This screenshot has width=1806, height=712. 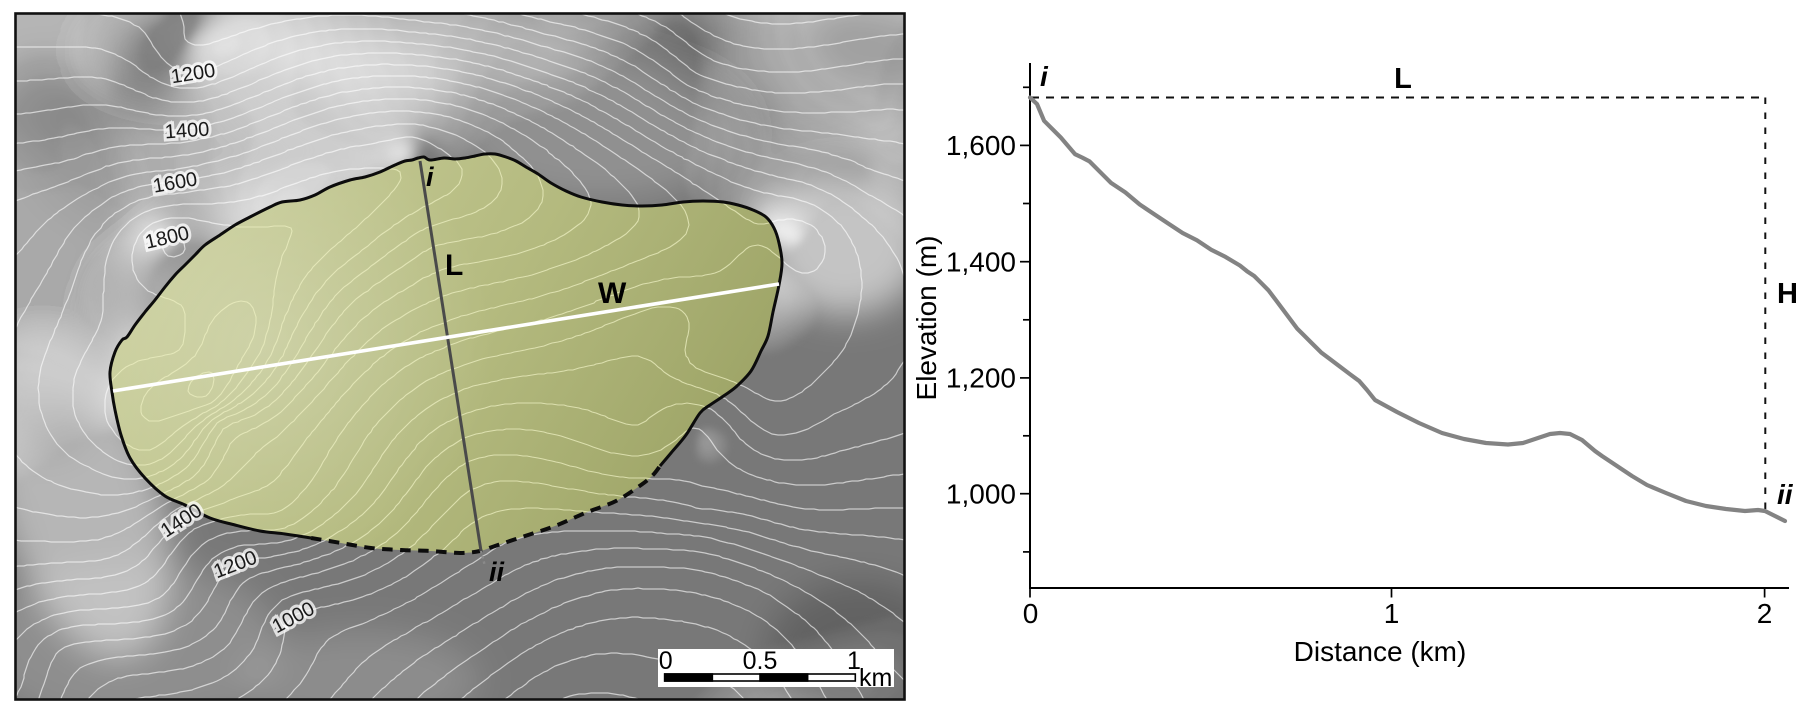 I want to click on svg-text: 0.5, so click(x=760, y=661).